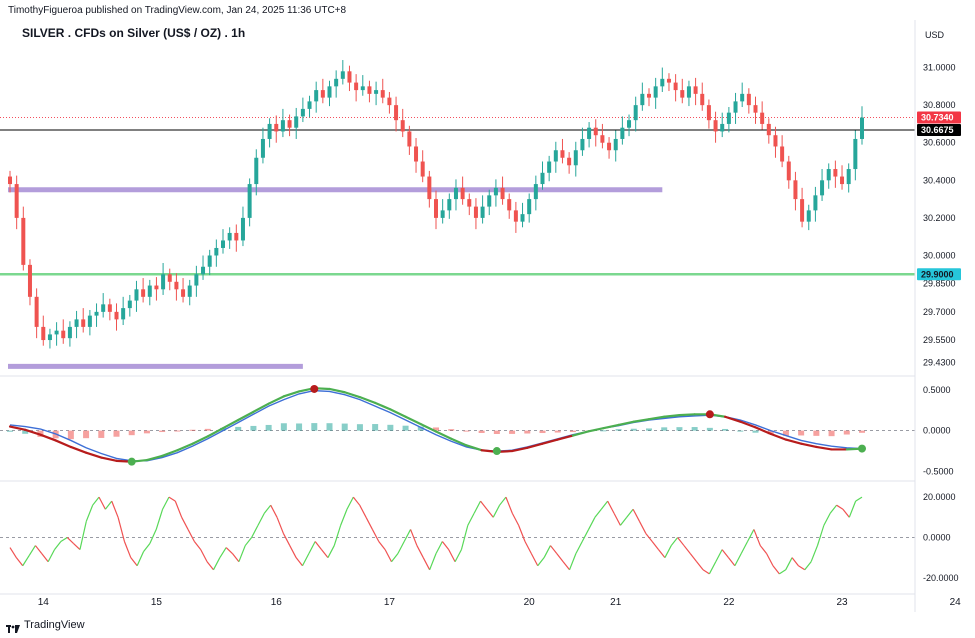  I want to click on price-tick-label: 30.6000, so click(939, 143).